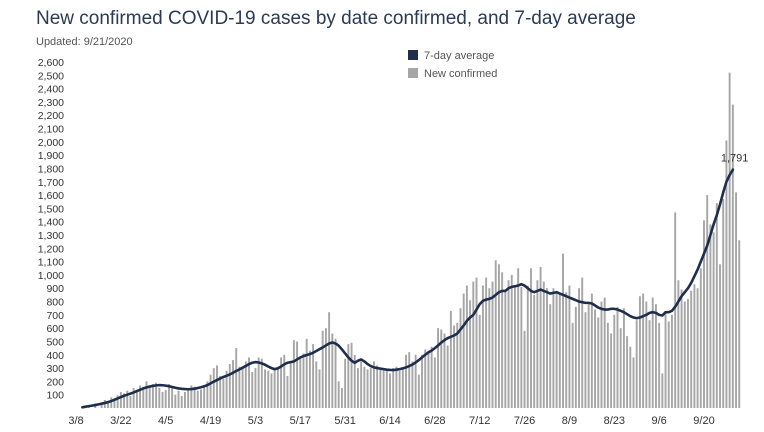  Describe the element at coordinates (735, 159) in the screenshot. I see `last-value-label: 1,791` at that location.